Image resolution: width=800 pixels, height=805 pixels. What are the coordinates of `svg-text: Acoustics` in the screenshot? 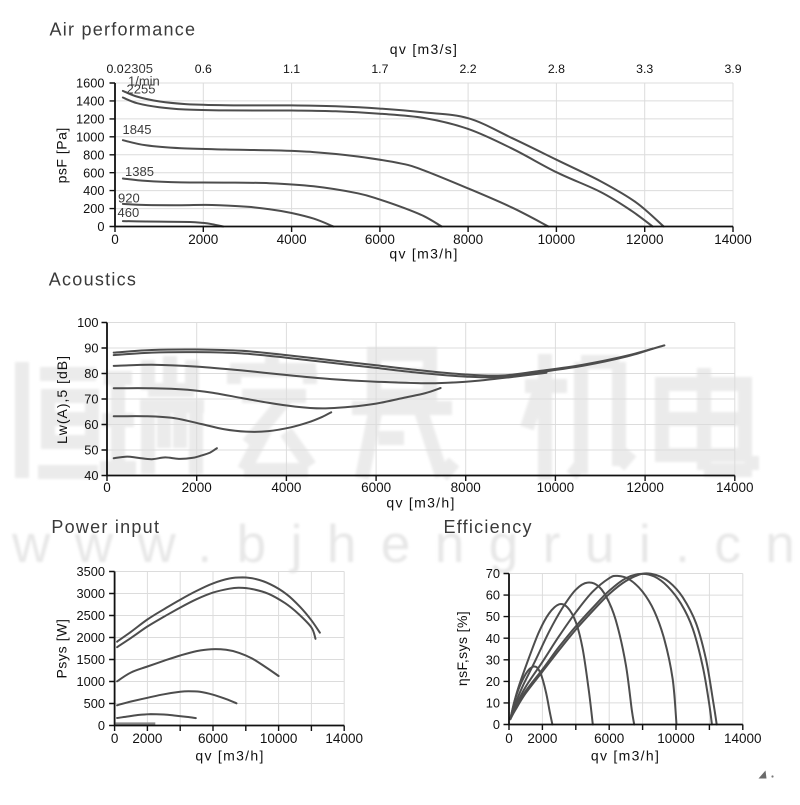 It's located at (93, 280).